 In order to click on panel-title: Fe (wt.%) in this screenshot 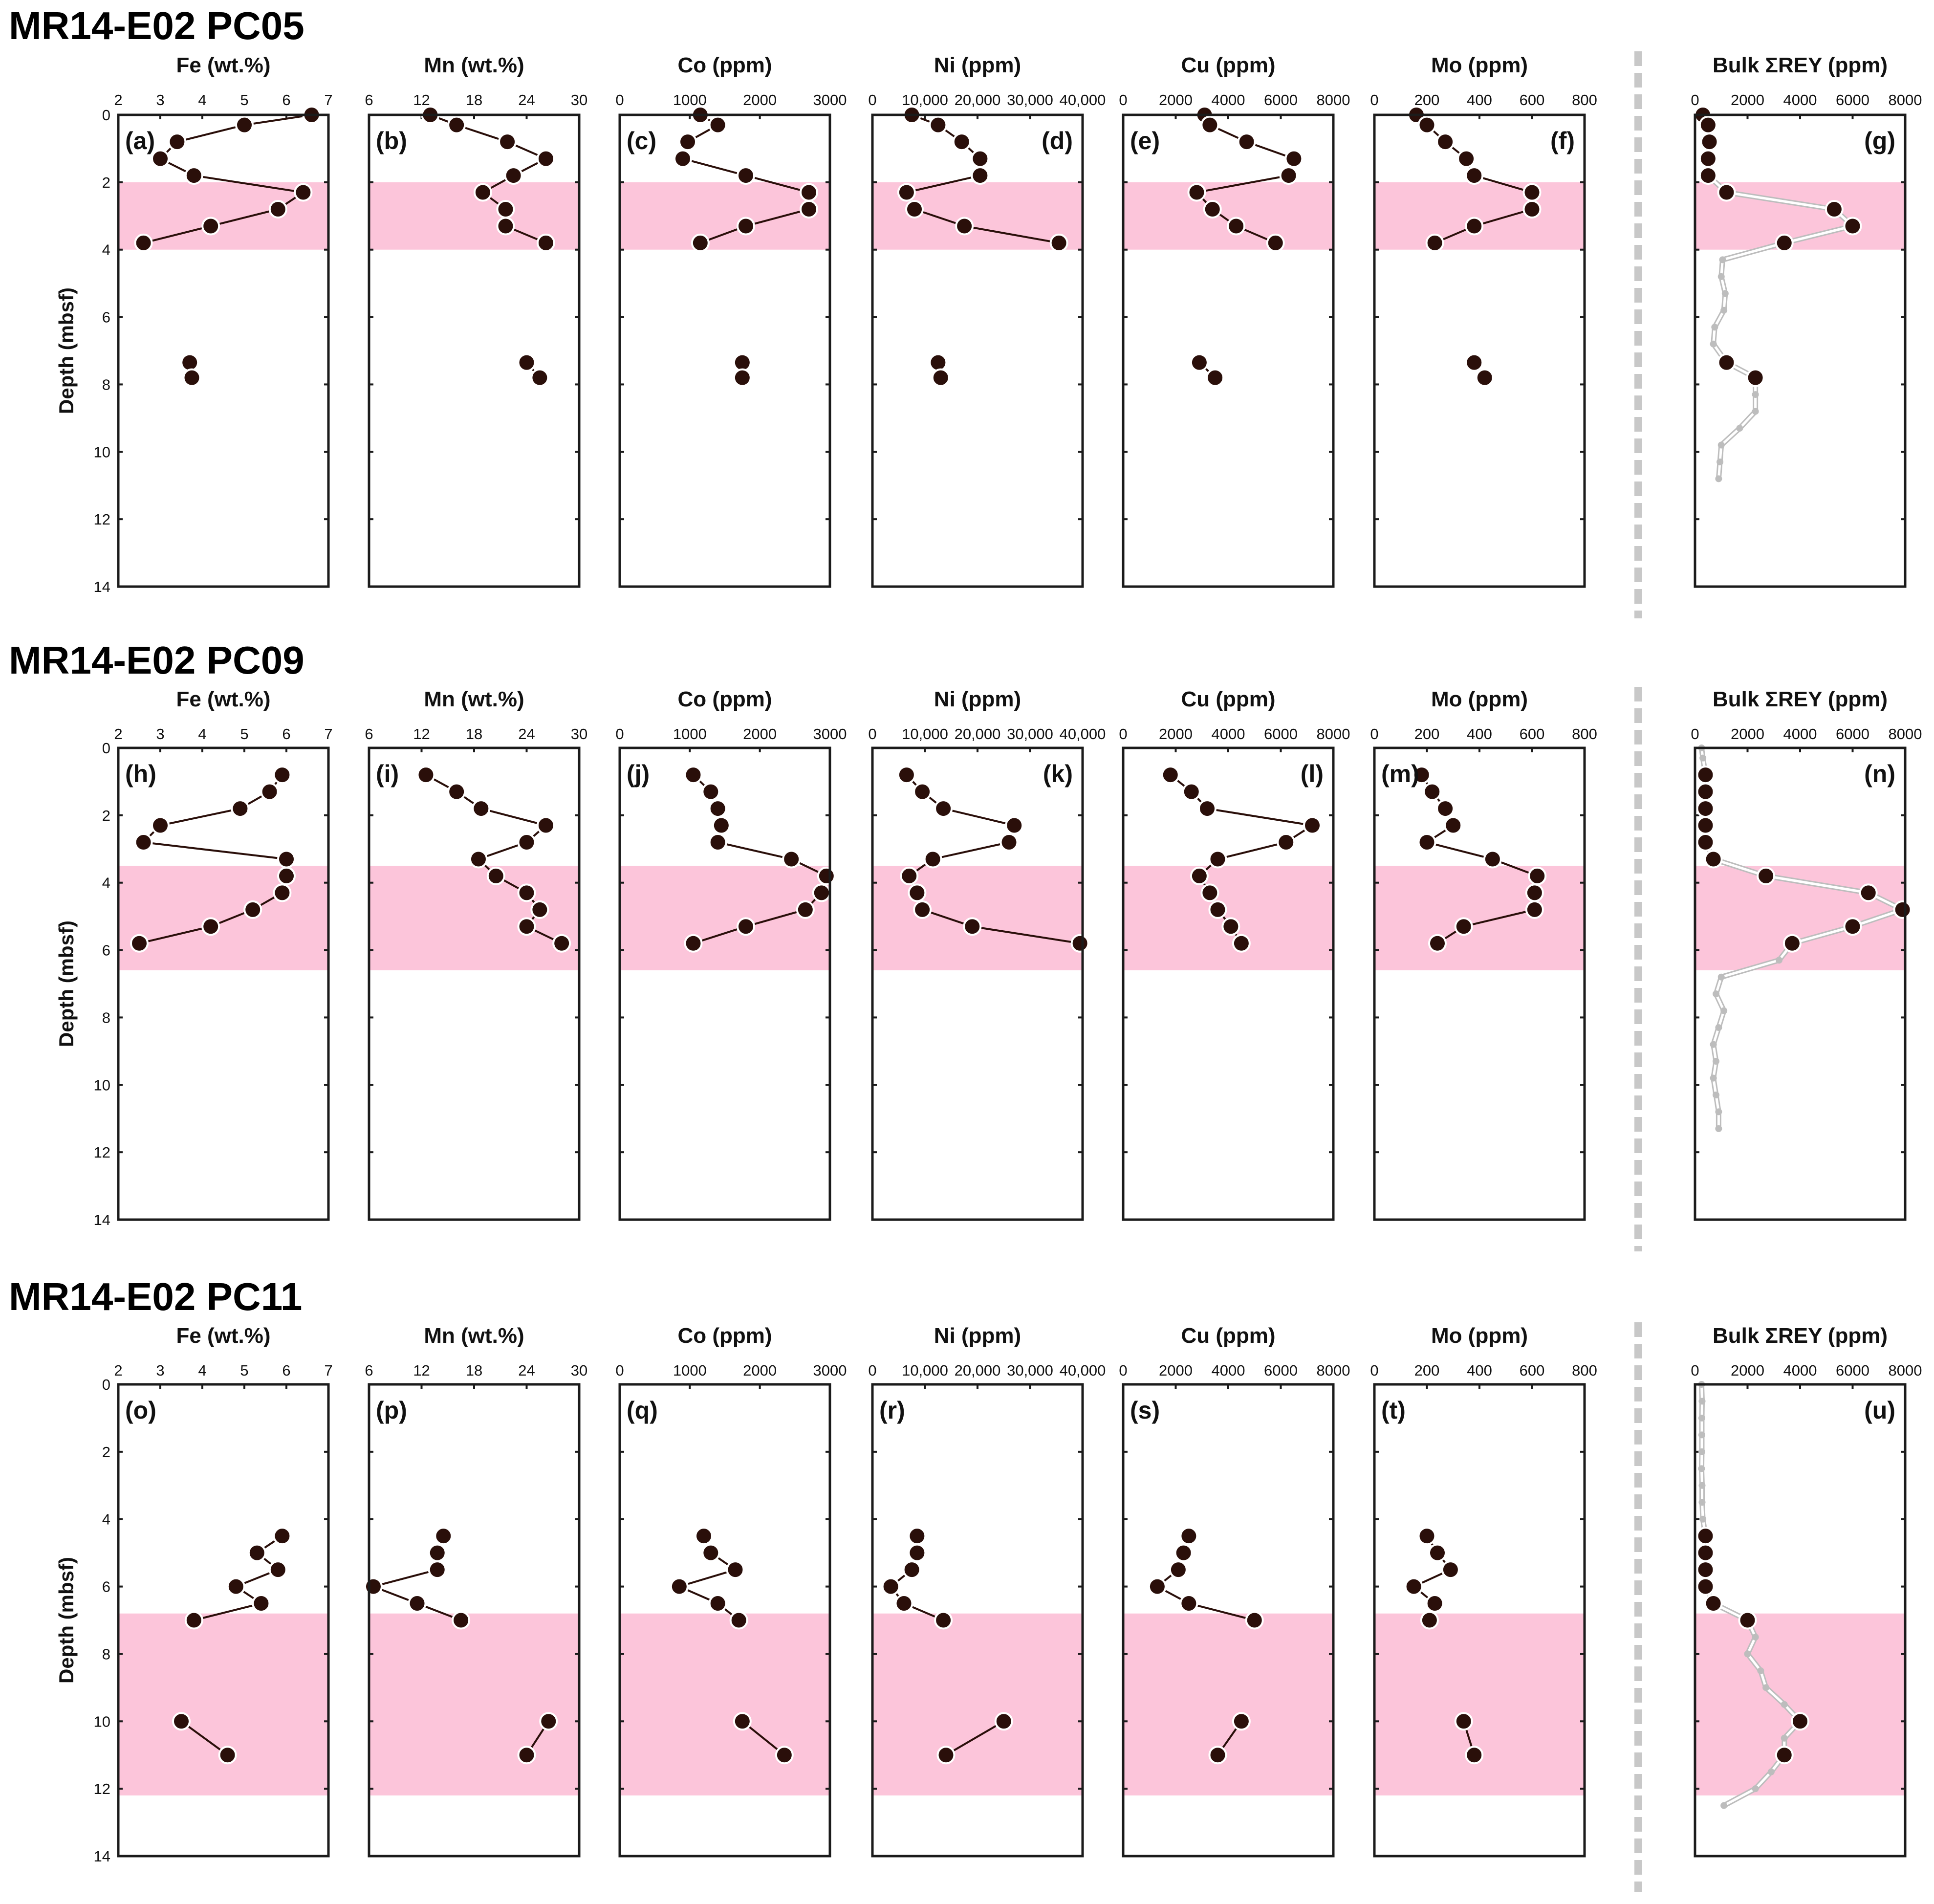, I will do `click(223, 699)`.